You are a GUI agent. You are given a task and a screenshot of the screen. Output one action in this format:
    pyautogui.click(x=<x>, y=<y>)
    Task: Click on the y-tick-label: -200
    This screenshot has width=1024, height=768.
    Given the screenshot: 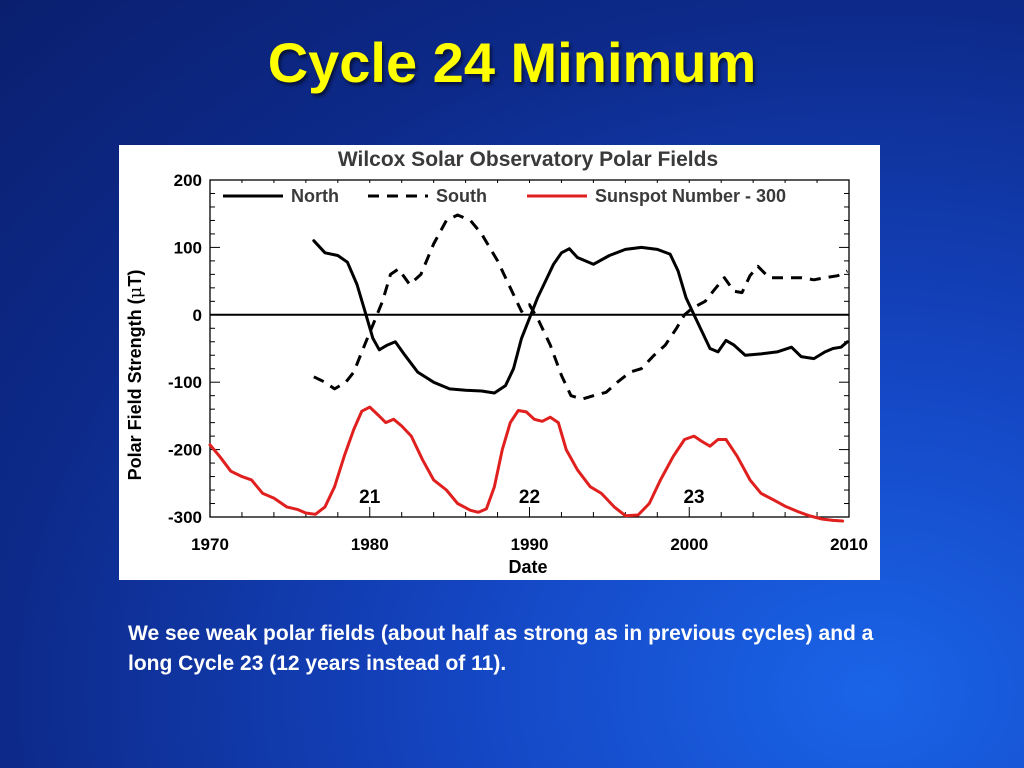 What is the action you would take?
    pyautogui.click(x=185, y=450)
    